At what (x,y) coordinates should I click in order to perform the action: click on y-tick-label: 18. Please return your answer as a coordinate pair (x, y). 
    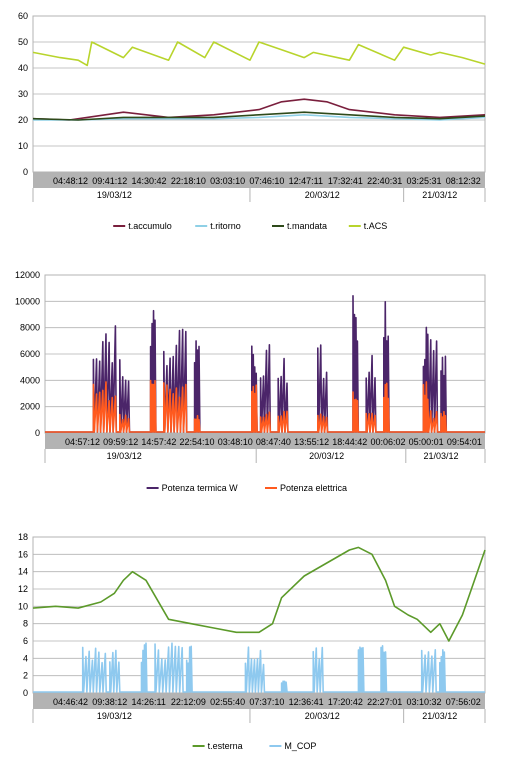
    Looking at the image, I should click on (23, 537).